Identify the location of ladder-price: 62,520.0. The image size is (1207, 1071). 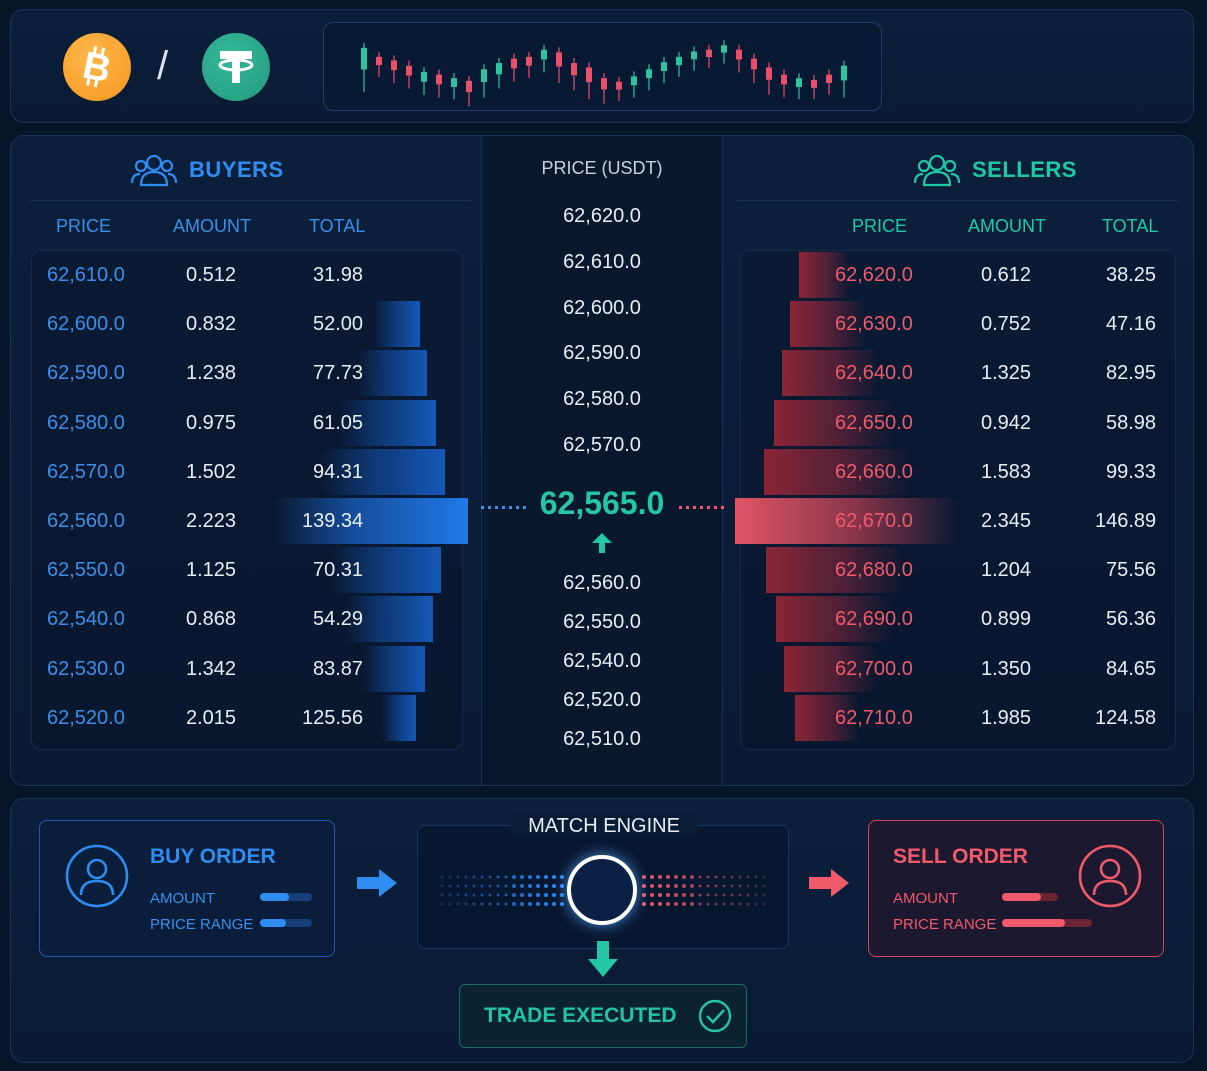
(602, 700).